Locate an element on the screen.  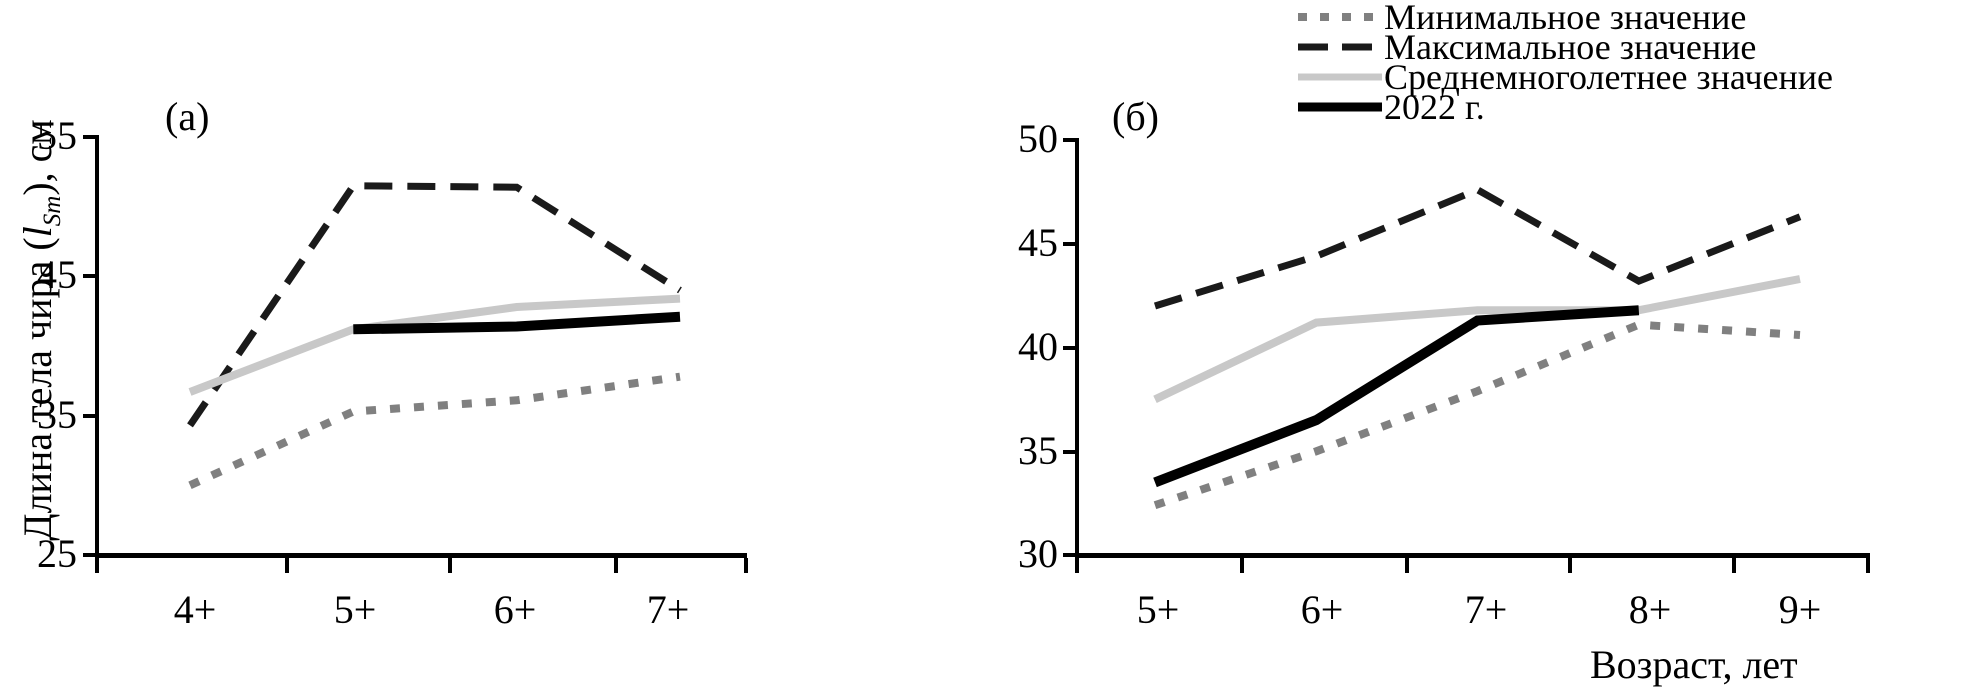
legend-item-0: Минимальное значение is located at coordinates (1633, 18).